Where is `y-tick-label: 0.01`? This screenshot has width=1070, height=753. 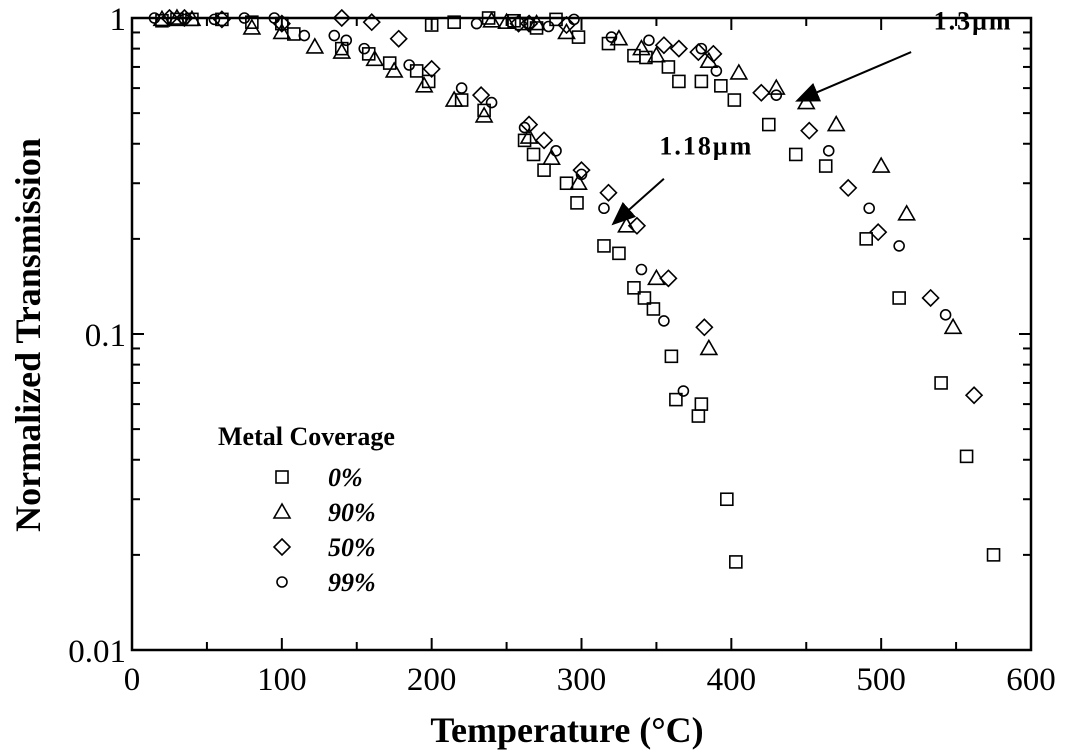
y-tick-label: 0.01 is located at coordinates (97, 652).